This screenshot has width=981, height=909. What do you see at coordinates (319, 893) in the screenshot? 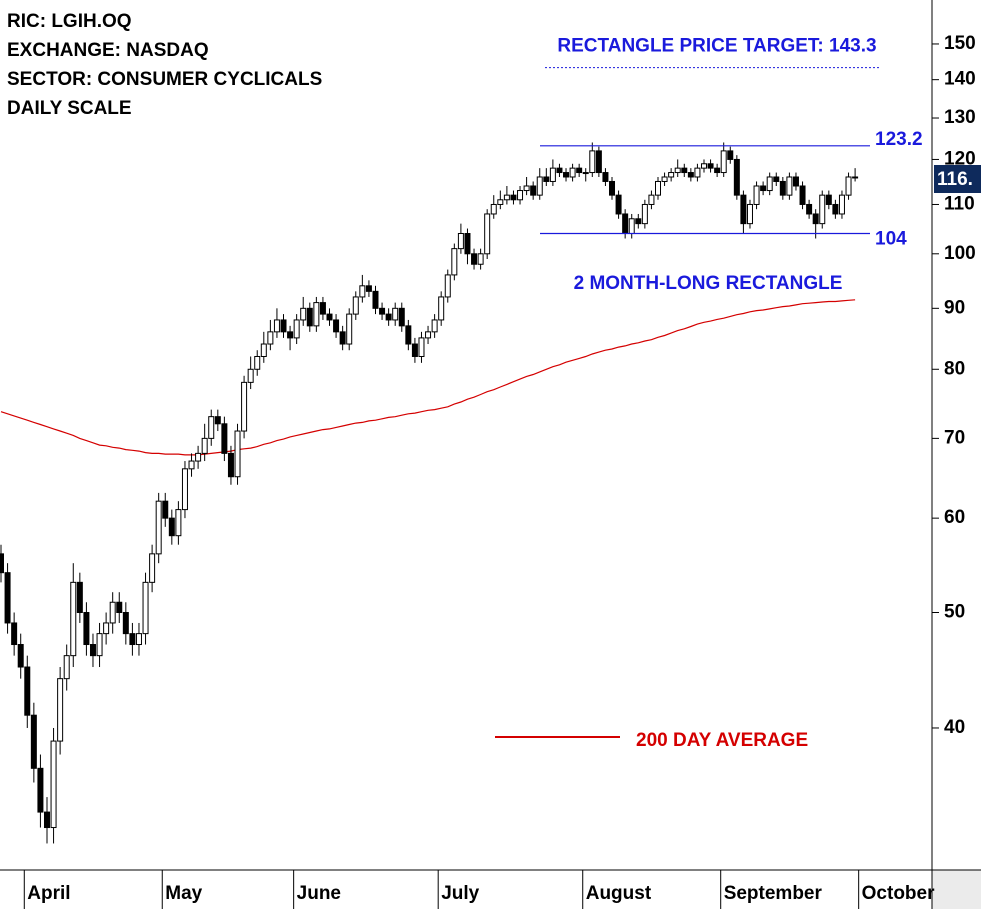
I see `x-tick-label: June` at bounding box center [319, 893].